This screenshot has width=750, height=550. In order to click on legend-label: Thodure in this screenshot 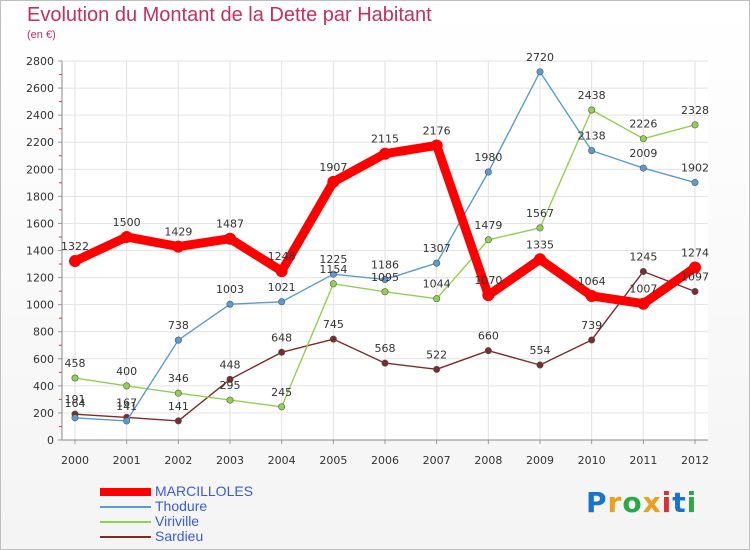, I will do `click(181, 506)`.